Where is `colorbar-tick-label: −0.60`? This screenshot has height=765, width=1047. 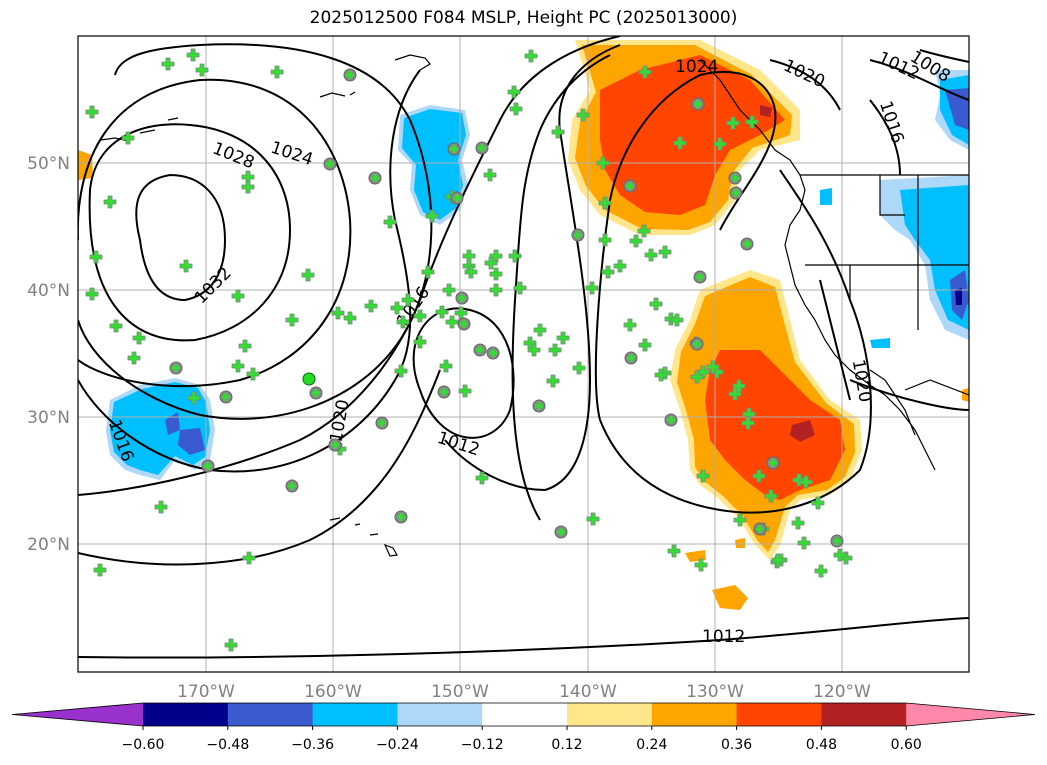 colorbar-tick-label: −0.60 is located at coordinates (143, 745).